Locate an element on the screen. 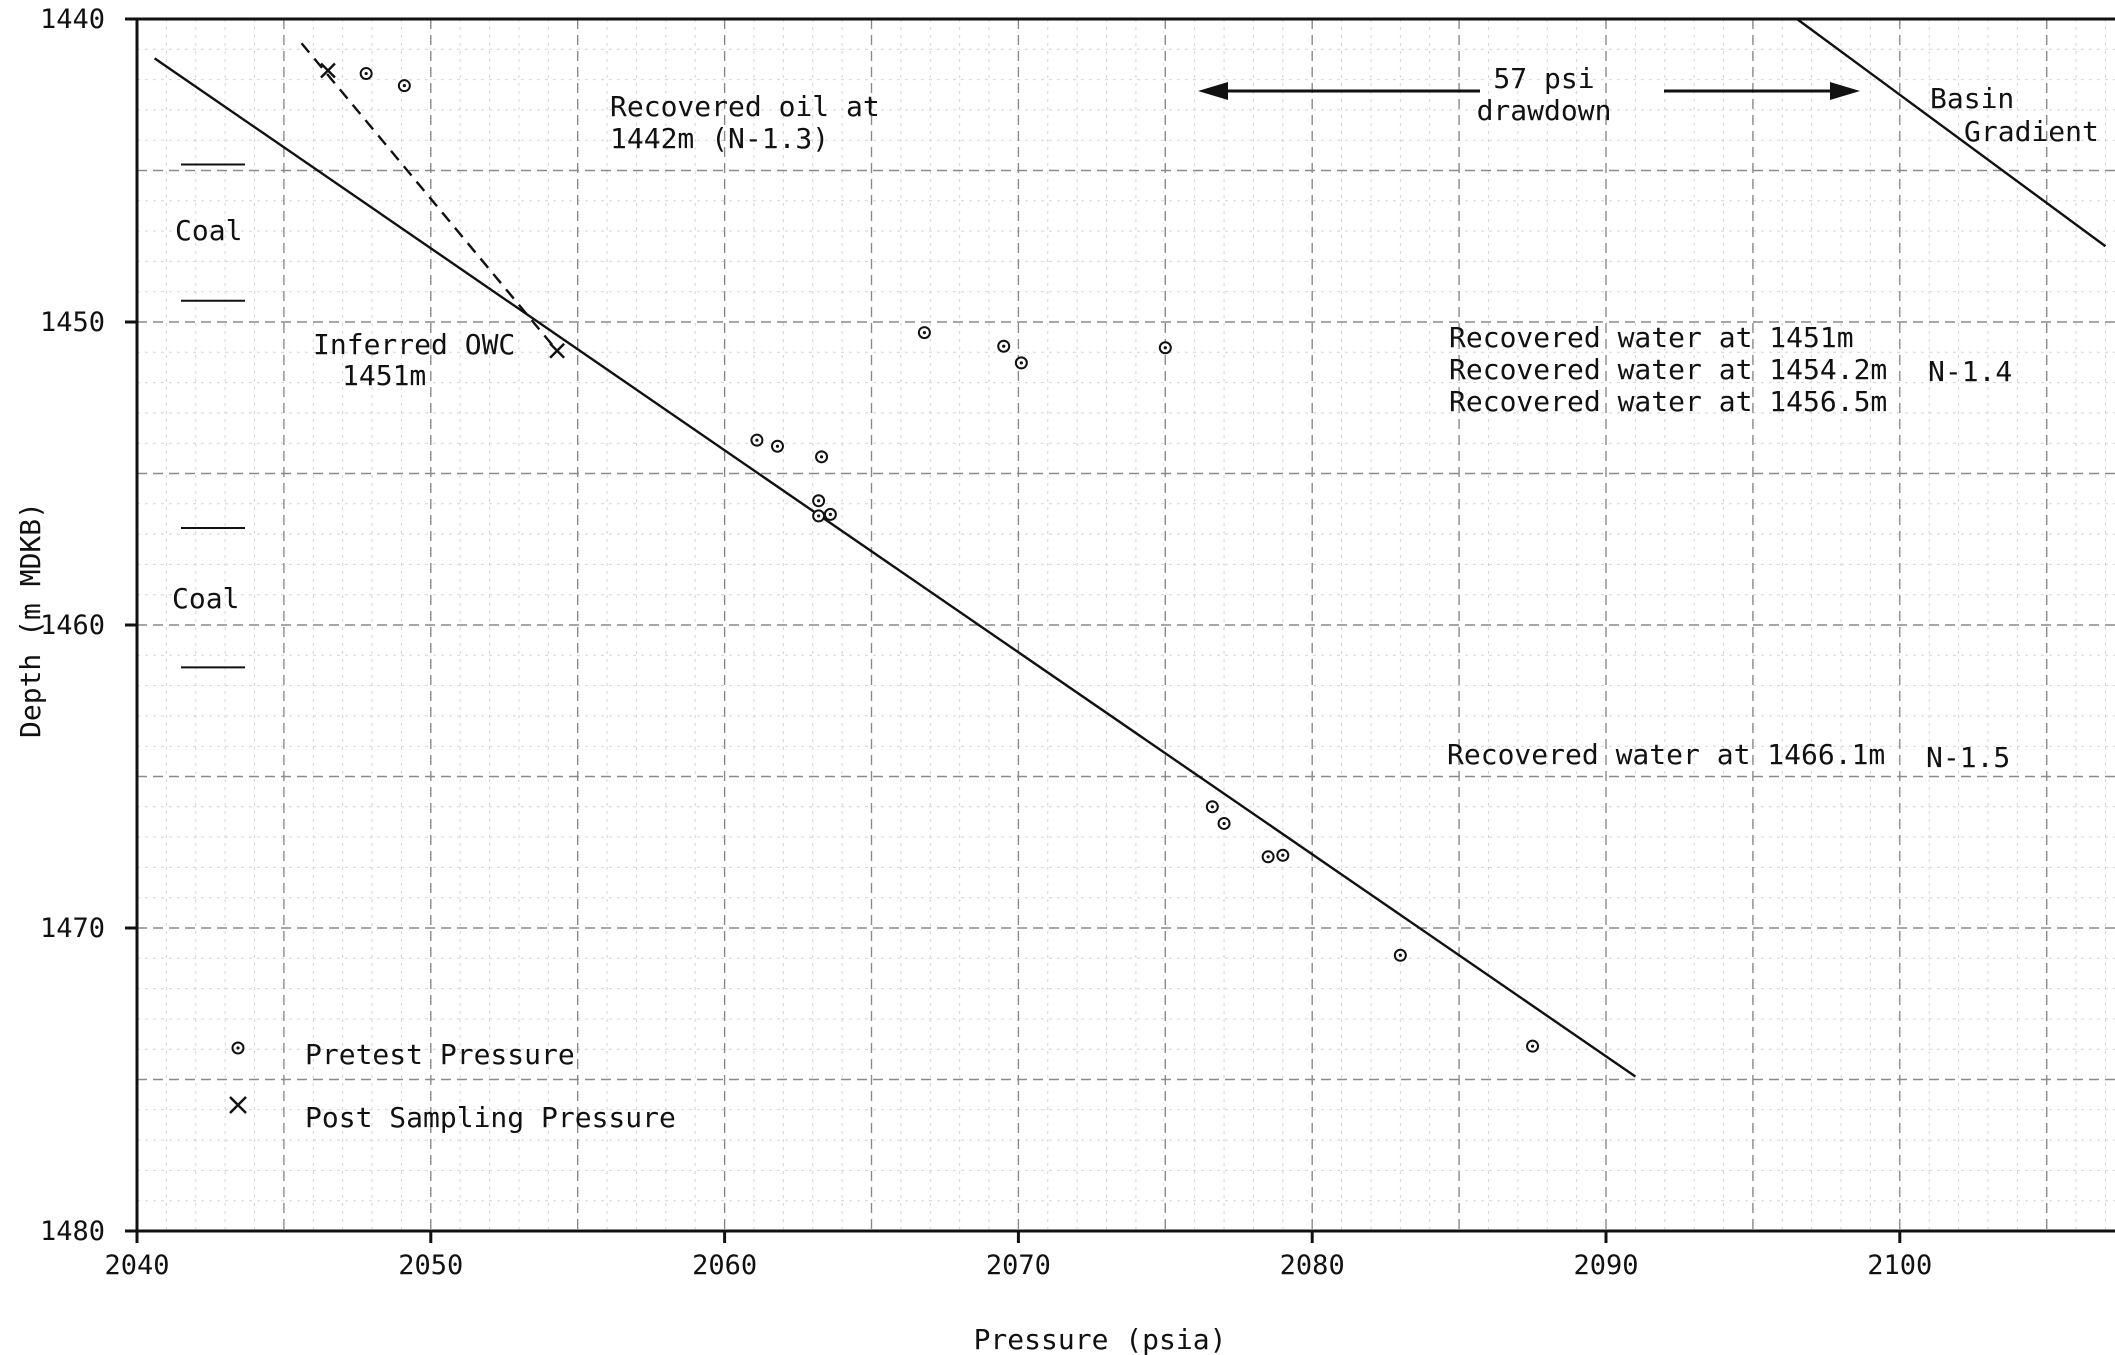  legend-pretest-marker-dot is located at coordinates (238, 1048).